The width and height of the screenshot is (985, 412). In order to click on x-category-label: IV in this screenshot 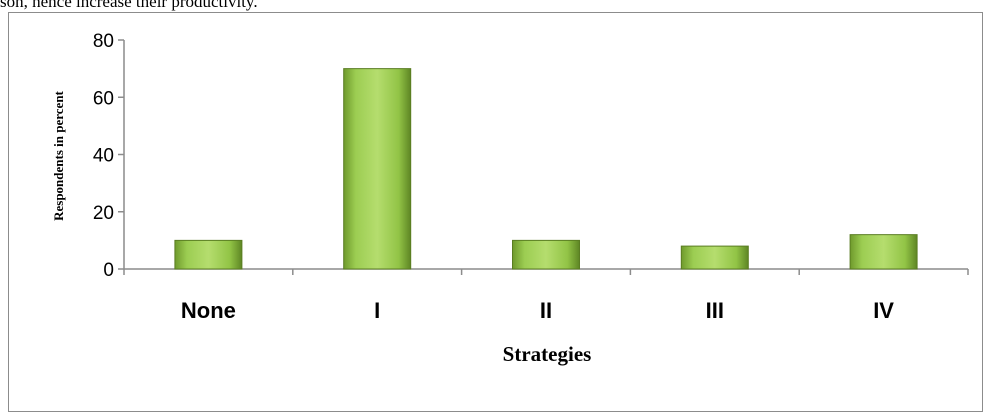, I will do `click(883, 310)`.